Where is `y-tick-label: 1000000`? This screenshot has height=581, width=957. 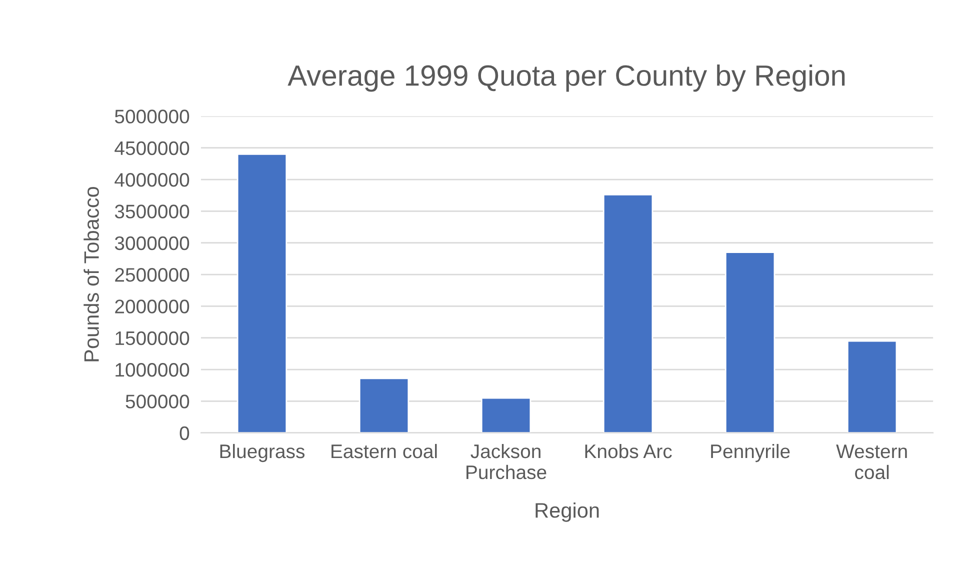 y-tick-label: 1000000 is located at coordinates (153, 369).